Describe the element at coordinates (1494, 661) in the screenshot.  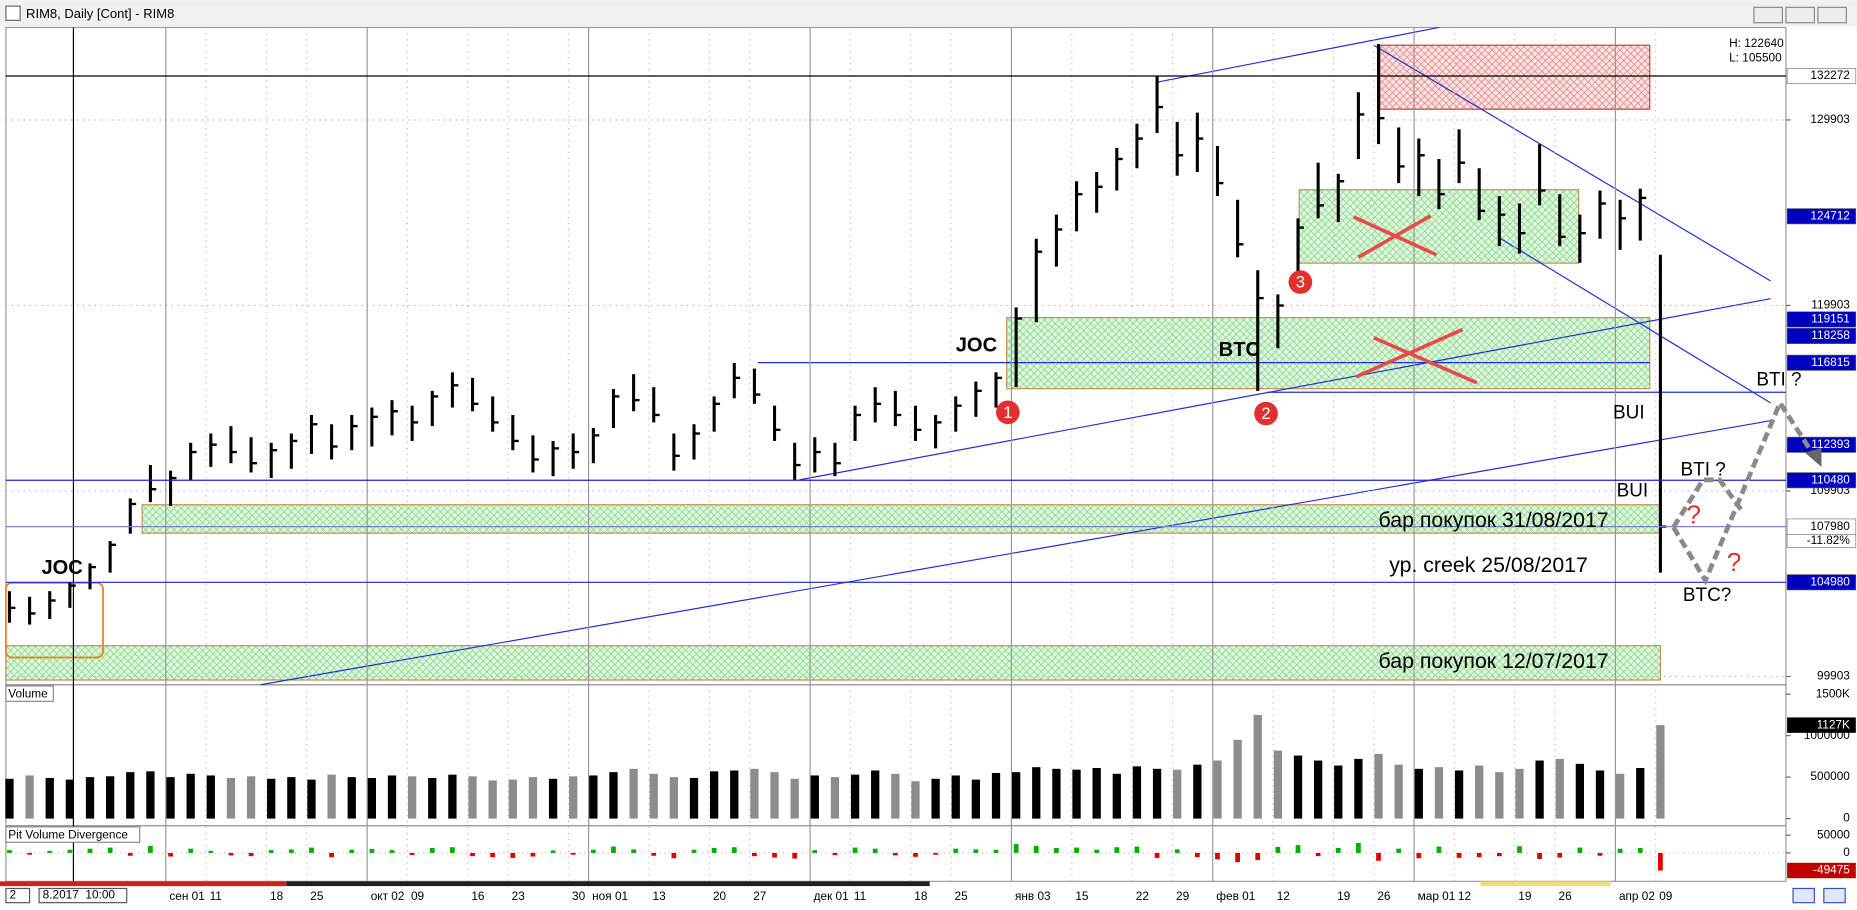
I see `annotation: бар покупок 12/07/2017` at that location.